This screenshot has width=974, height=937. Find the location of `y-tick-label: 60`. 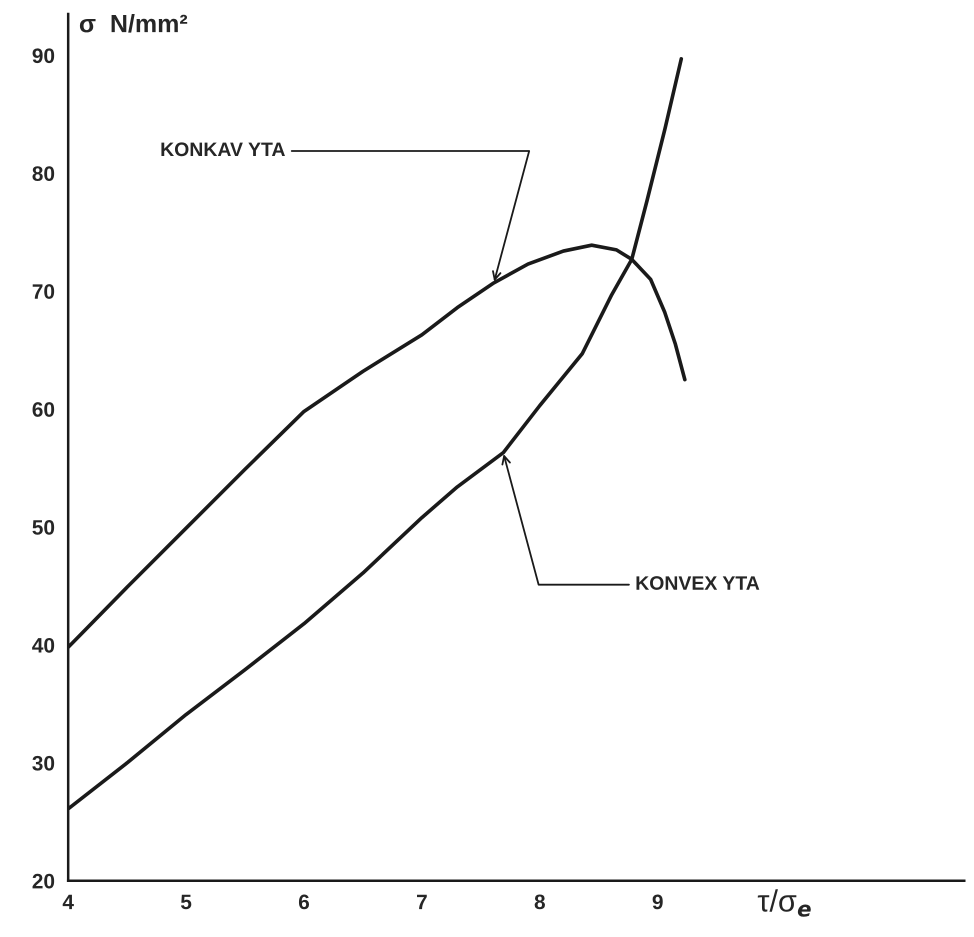

y-tick-label: 60 is located at coordinates (43, 409).